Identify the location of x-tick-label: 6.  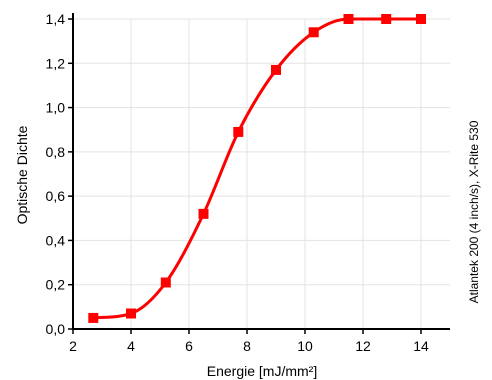
(189, 346).